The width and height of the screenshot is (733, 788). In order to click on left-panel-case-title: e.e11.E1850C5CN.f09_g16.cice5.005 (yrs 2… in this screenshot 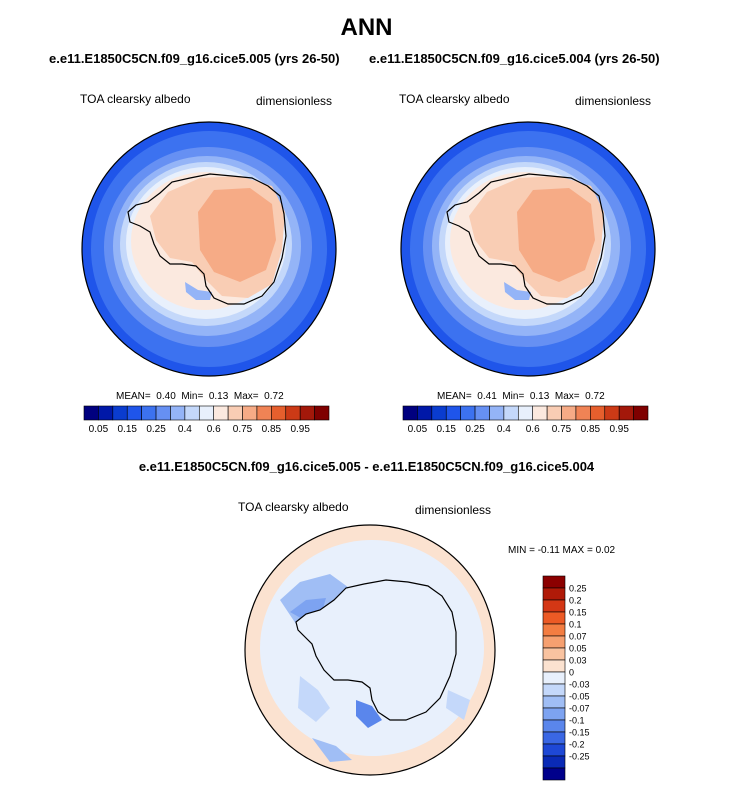, I will do `click(194, 58)`.